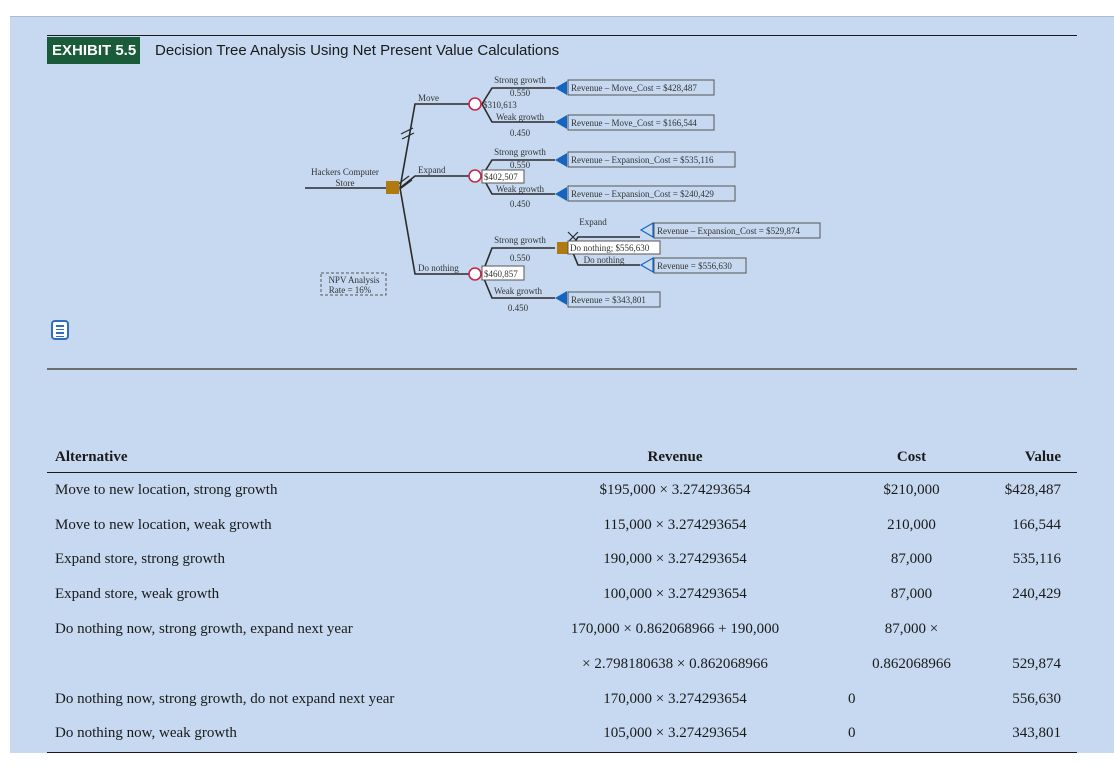 The width and height of the screenshot is (1114, 777). I want to click on cell-revenue: 170,000 × 3.274293654, so click(675, 698).